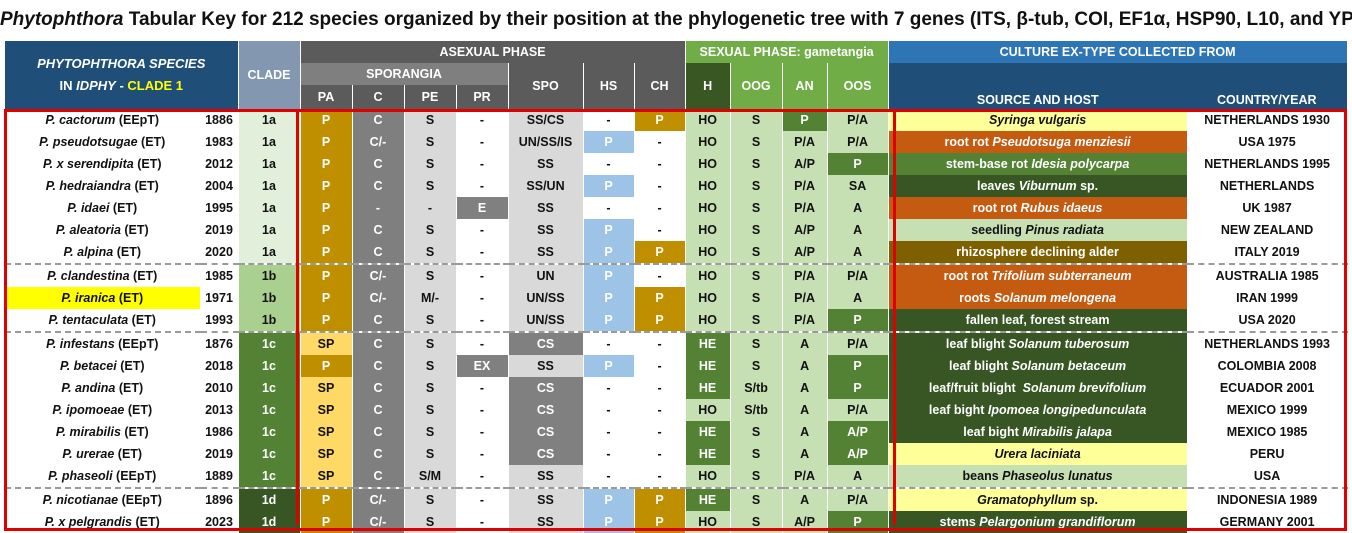 The image size is (1352, 533). What do you see at coordinates (1062, 208) in the screenshot?
I see `host-taxon: Rubus idaeus` at bounding box center [1062, 208].